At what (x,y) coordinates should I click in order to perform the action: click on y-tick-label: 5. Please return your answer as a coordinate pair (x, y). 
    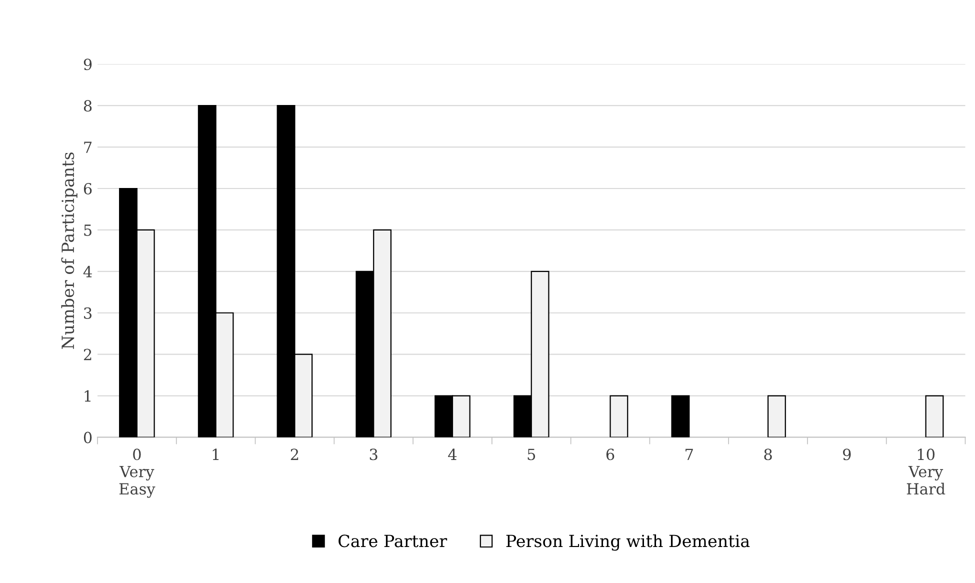
    Looking at the image, I should click on (88, 230).